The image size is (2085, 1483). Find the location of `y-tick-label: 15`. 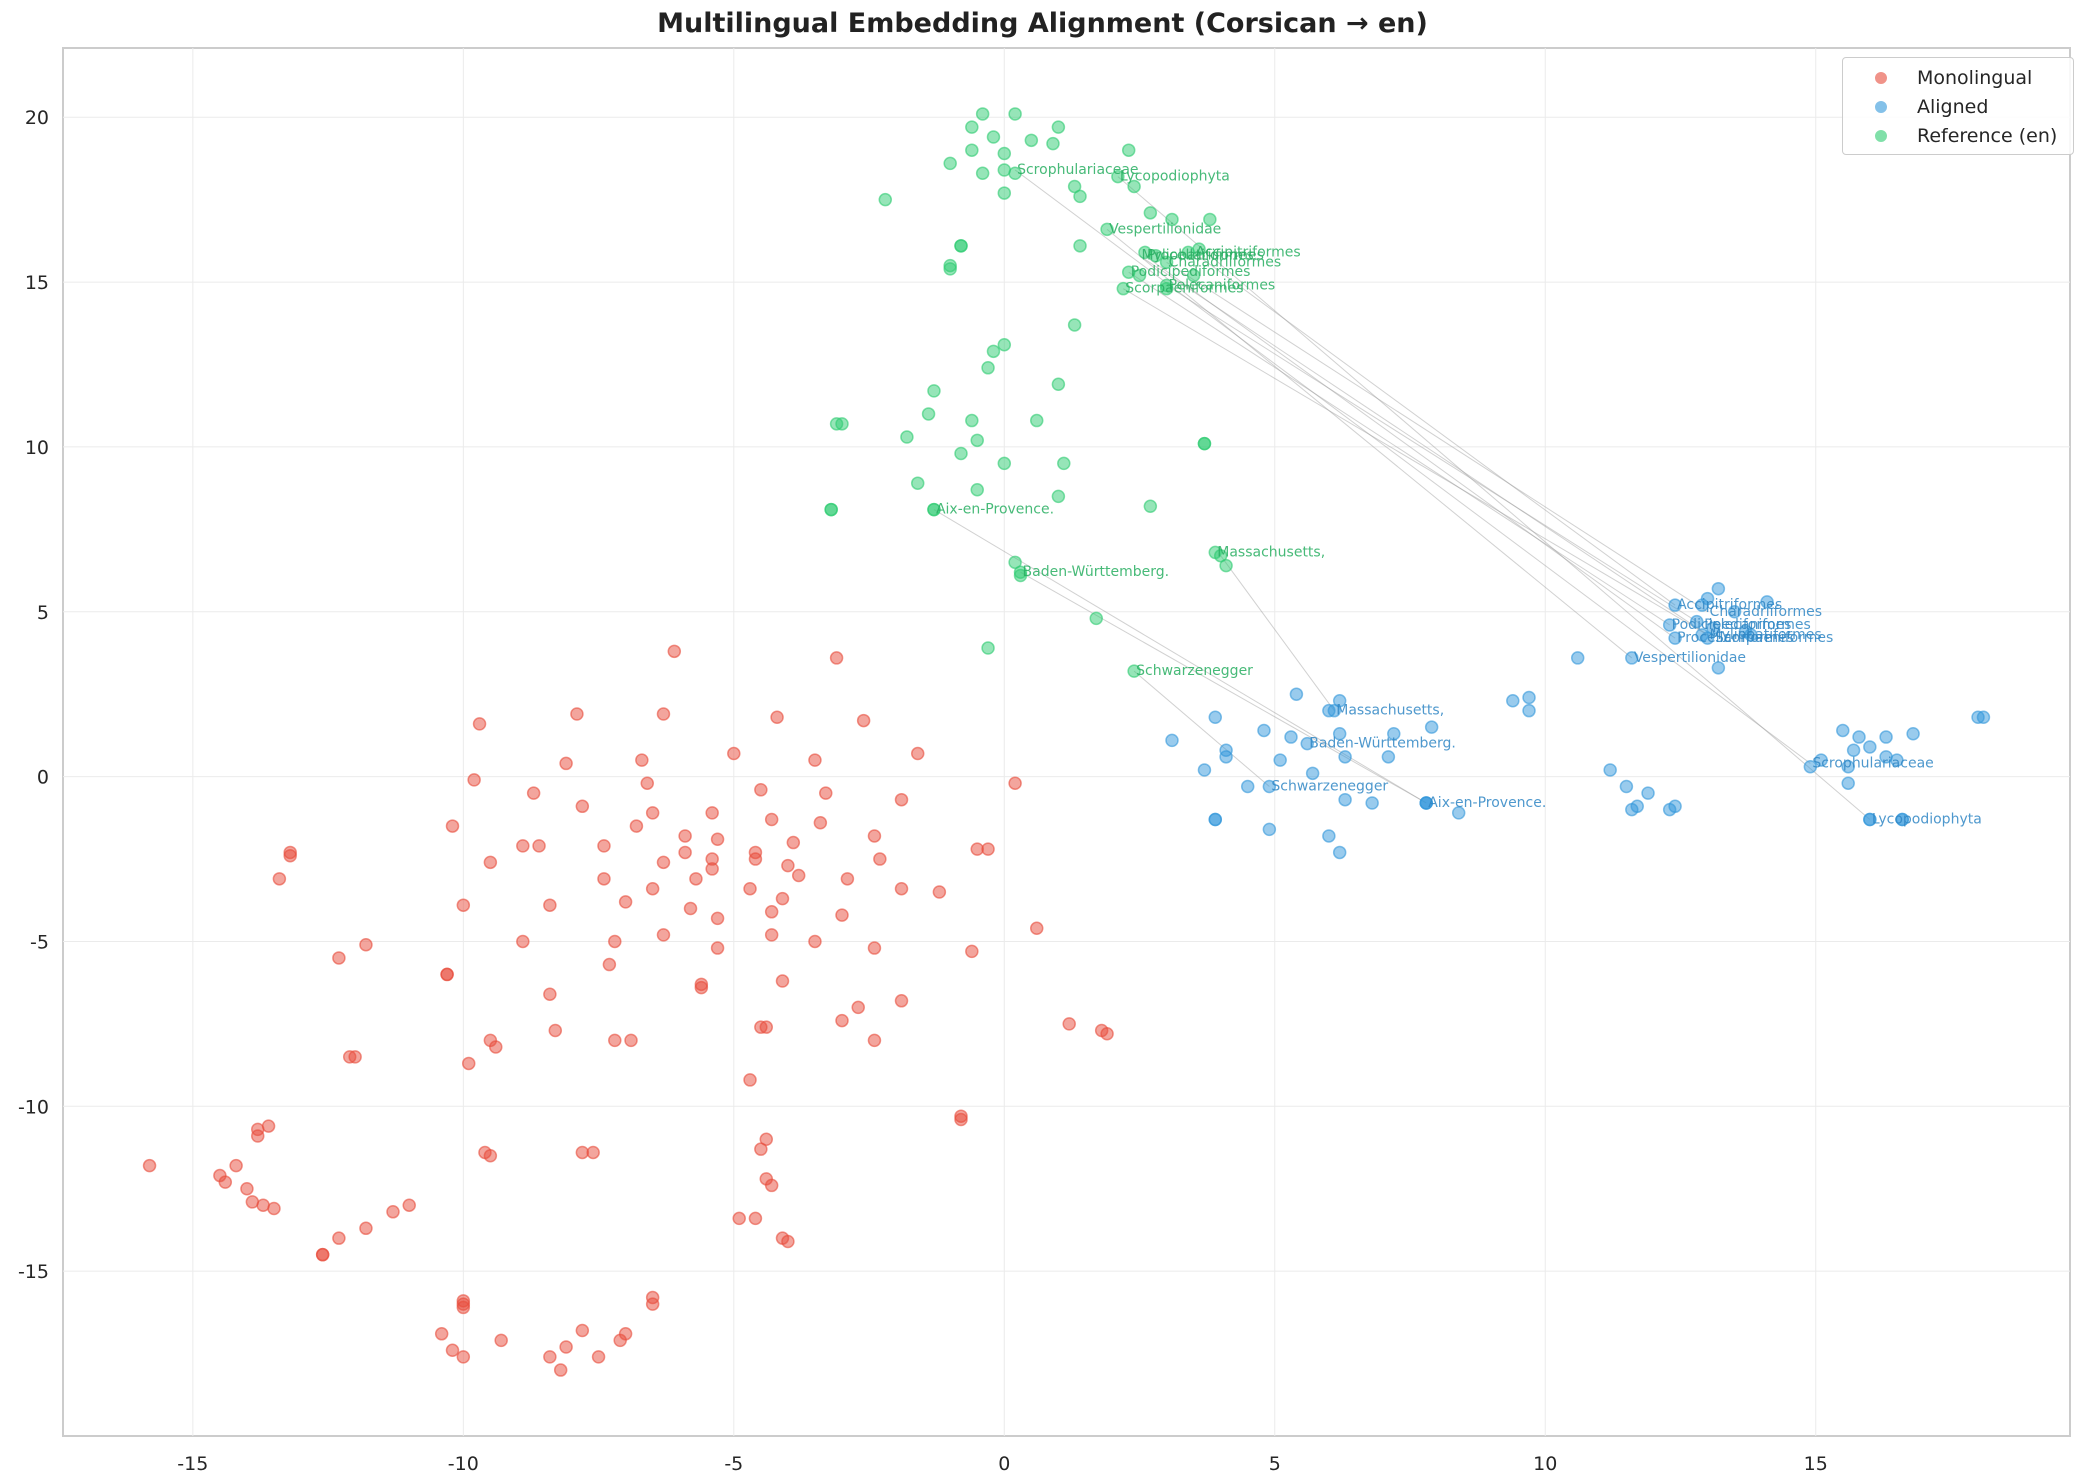

y-tick-label: 15 is located at coordinates (37, 283).